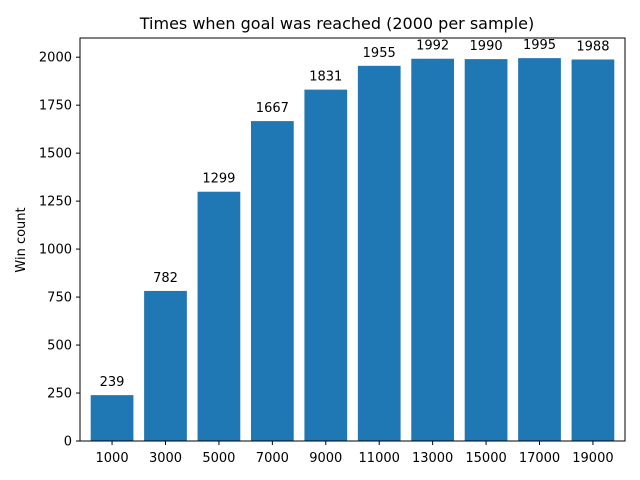  What do you see at coordinates (165, 458) in the screenshot?
I see `x-tick-label: 3000` at bounding box center [165, 458].